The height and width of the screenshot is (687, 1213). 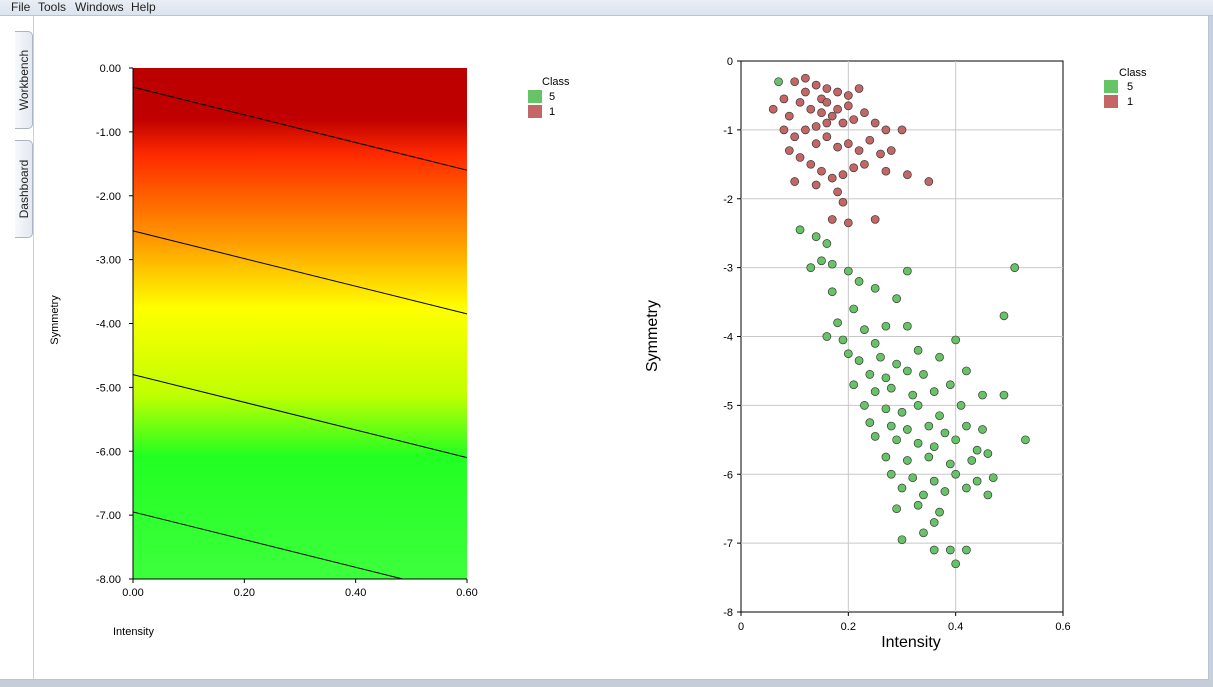 What do you see at coordinates (466, 593) in the screenshot?
I see `left-x-tick-label: 0.60` at bounding box center [466, 593].